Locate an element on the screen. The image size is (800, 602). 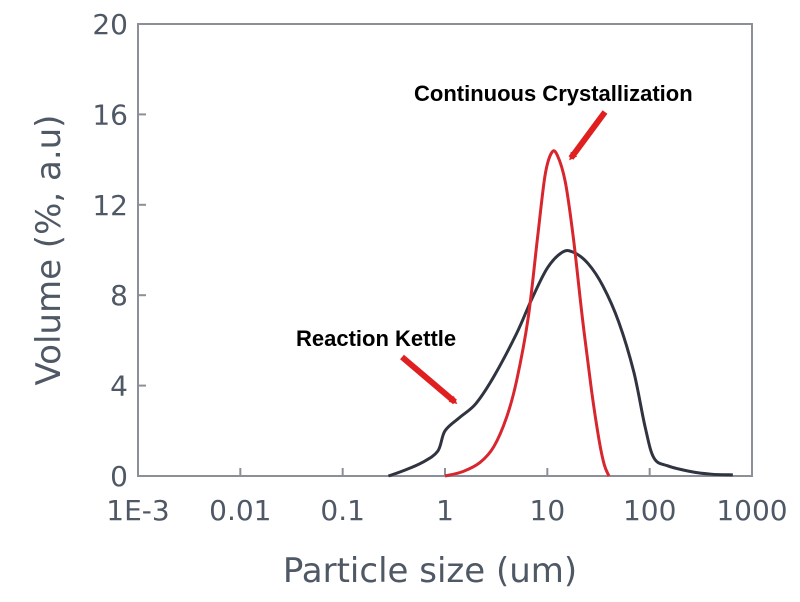
x-axis-title: Particle size (um) is located at coordinates (430, 571).